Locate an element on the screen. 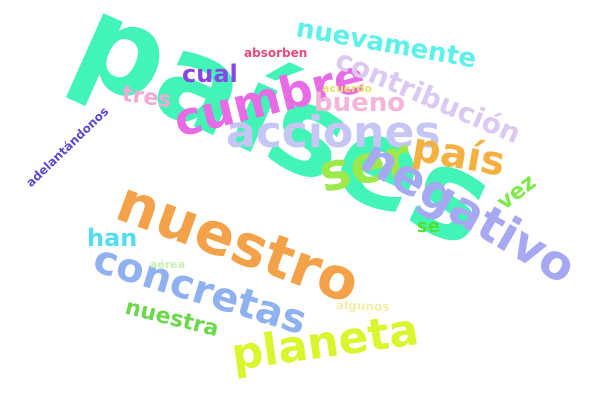  word-han: han is located at coordinates (112, 238).